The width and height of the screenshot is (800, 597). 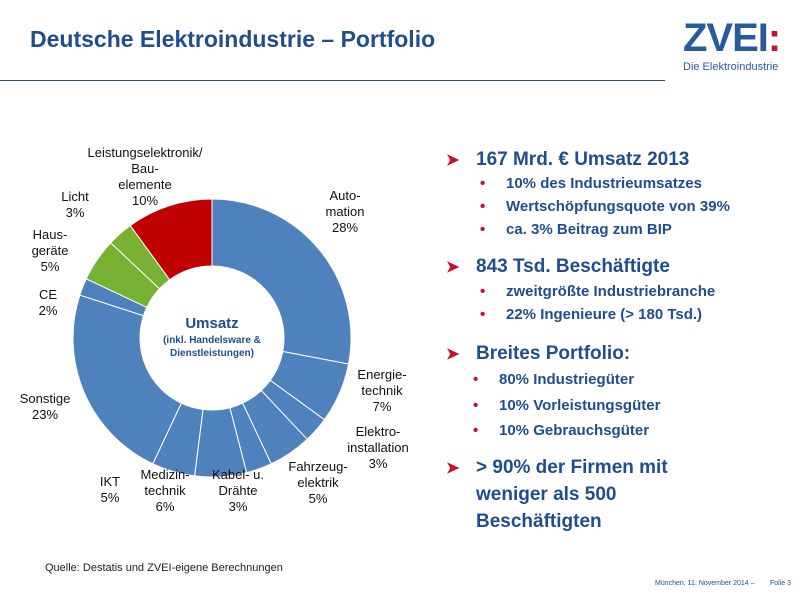 I want to click on slice-label: Sonstige 23%, so click(x=45, y=407).